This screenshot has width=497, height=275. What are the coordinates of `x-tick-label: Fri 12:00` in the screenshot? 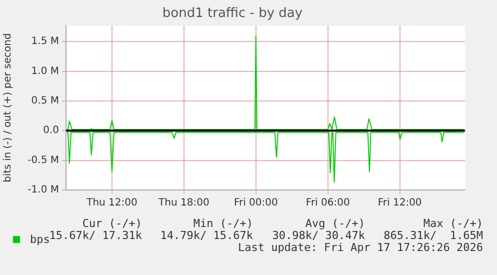 It's located at (400, 203).